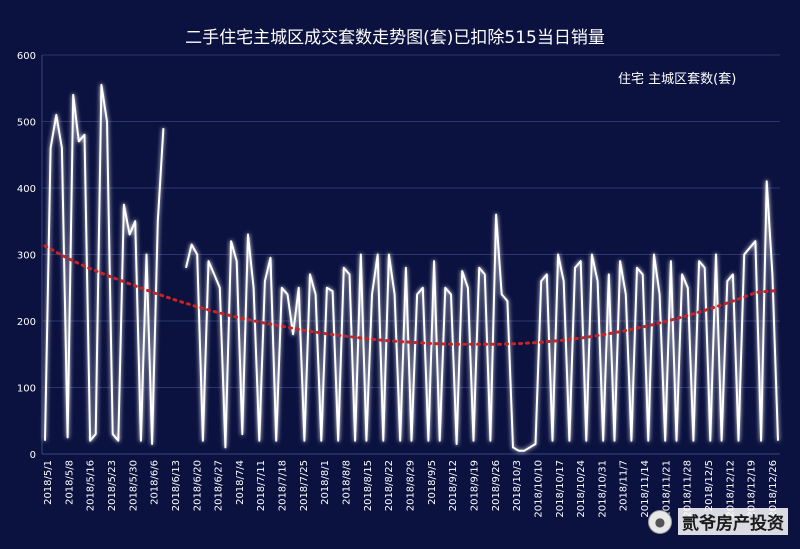 The width and height of the screenshot is (800, 549). Describe the element at coordinates (602, 489) in the screenshot. I see `x-tick-label: 2018/10/31` at that location.